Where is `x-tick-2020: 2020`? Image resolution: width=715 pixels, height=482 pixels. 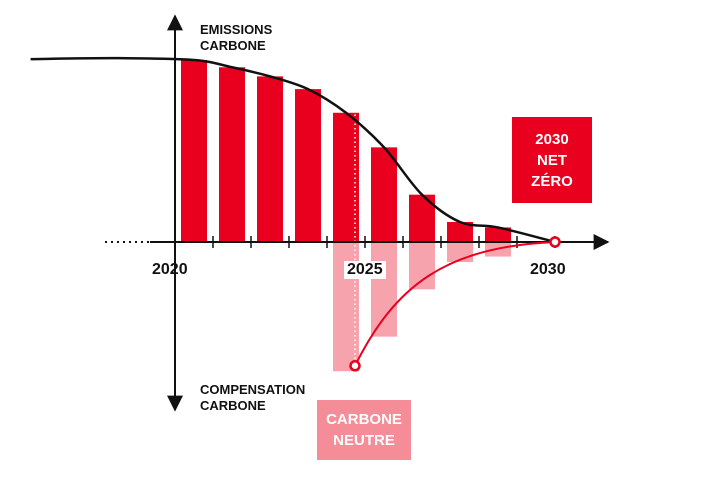 x-tick-2020: 2020 is located at coordinates (170, 269).